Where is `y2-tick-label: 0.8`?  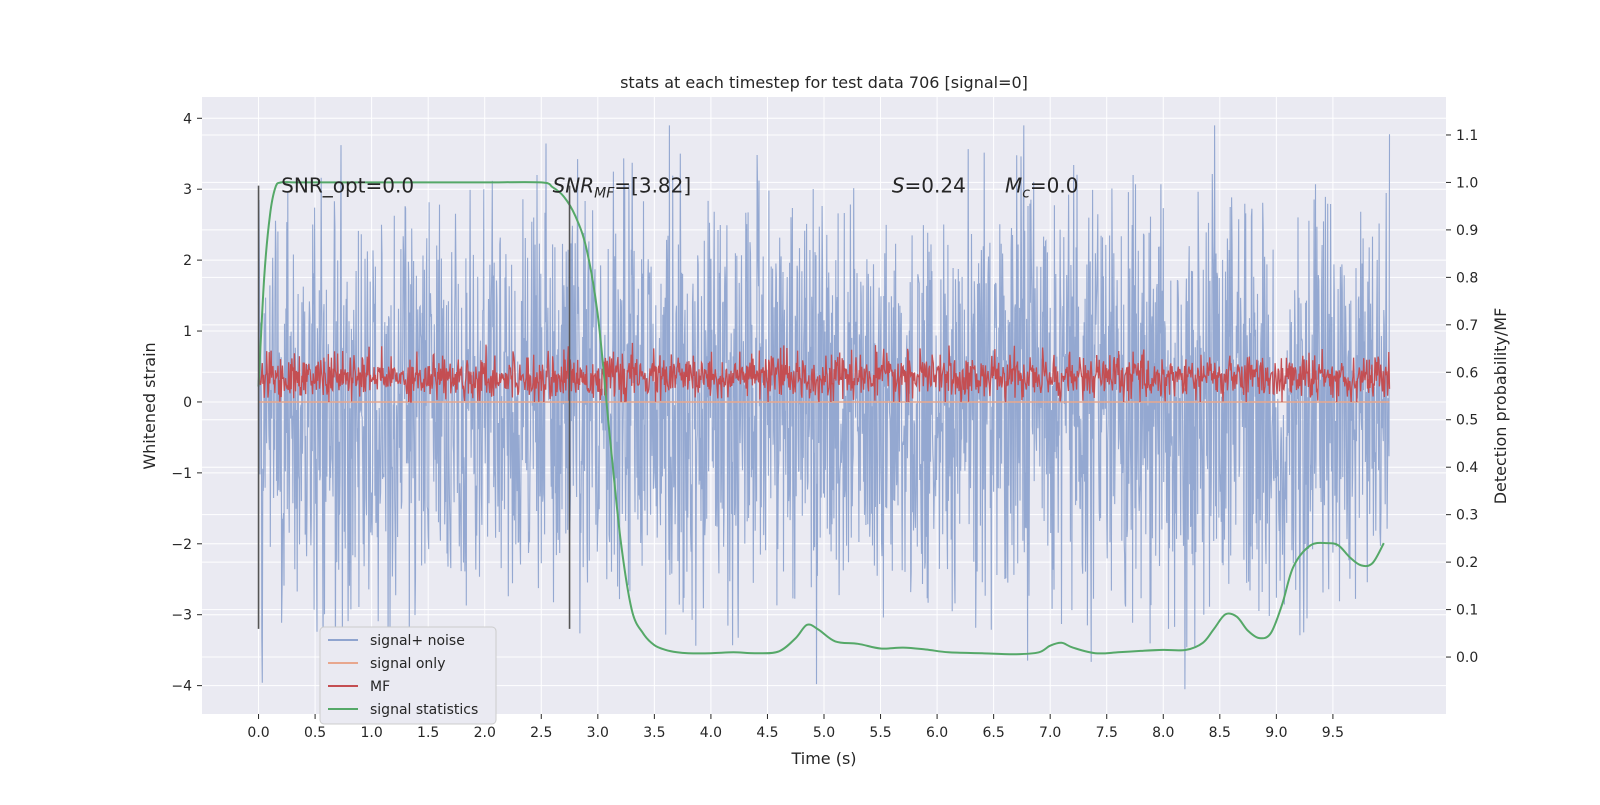 y2-tick-label: 0.8 is located at coordinates (1467, 278).